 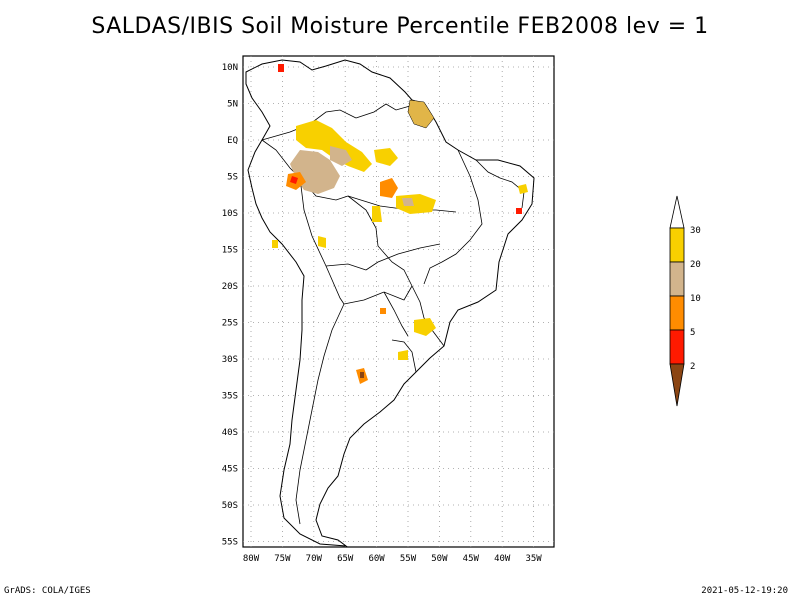 What do you see at coordinates (695, 231) in the screenshot?
I see `colorbar-label-30: 30` at bounding box center [695, 231].